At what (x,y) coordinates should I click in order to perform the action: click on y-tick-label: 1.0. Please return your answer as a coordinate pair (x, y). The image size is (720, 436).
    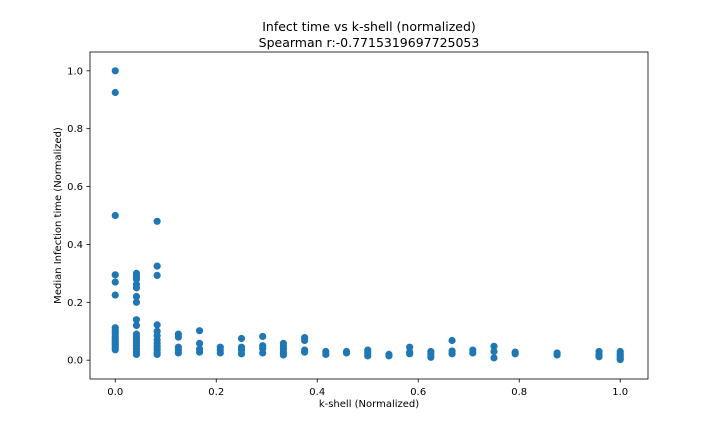
    Looking at the image, I should click on (75, 71).